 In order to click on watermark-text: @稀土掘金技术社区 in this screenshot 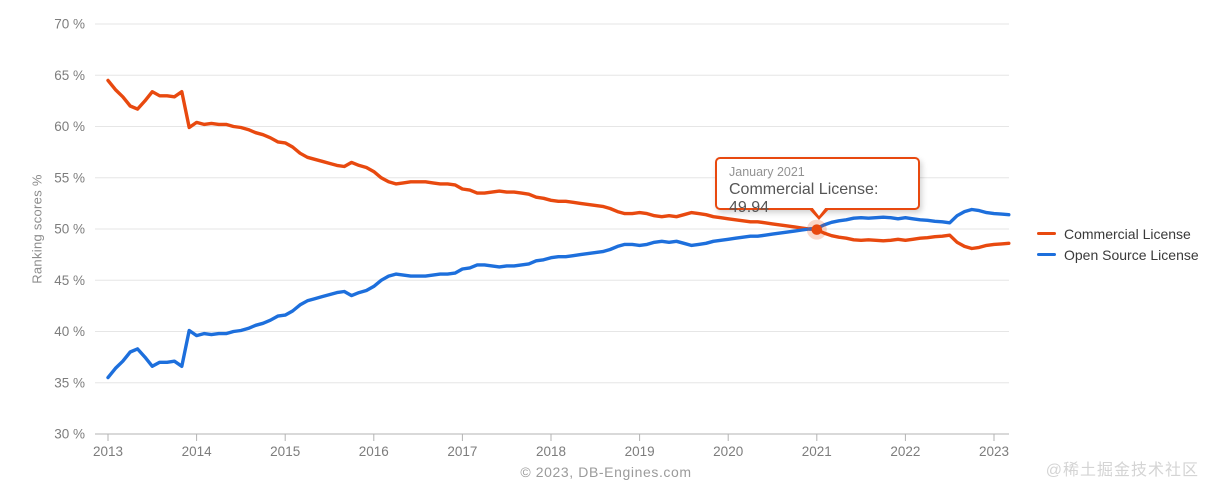, I will do `click(1122, 470)`.